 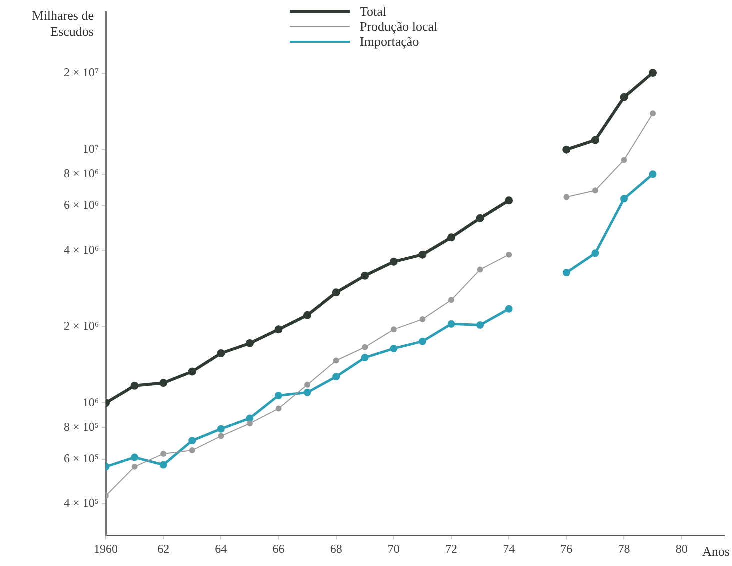 What do you see at coordinates (90, 149) in the screenshot?
I see `y-tick-label: 10⁷` at bounding box center [90, 149].